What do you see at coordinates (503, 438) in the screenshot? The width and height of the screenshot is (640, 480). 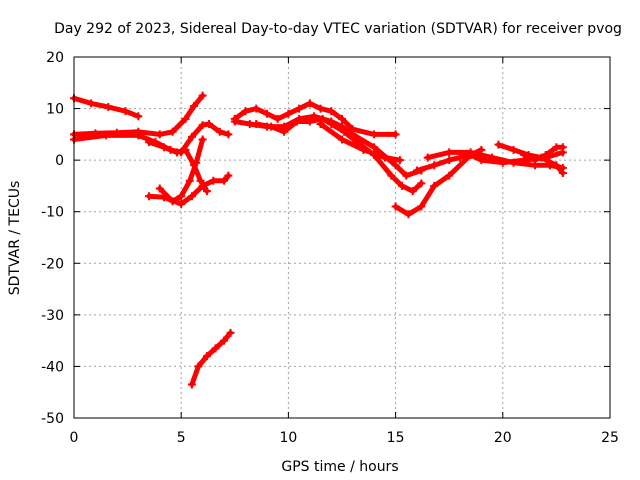 I see `x-tick-label: 20` at bounding box center [503, 438].